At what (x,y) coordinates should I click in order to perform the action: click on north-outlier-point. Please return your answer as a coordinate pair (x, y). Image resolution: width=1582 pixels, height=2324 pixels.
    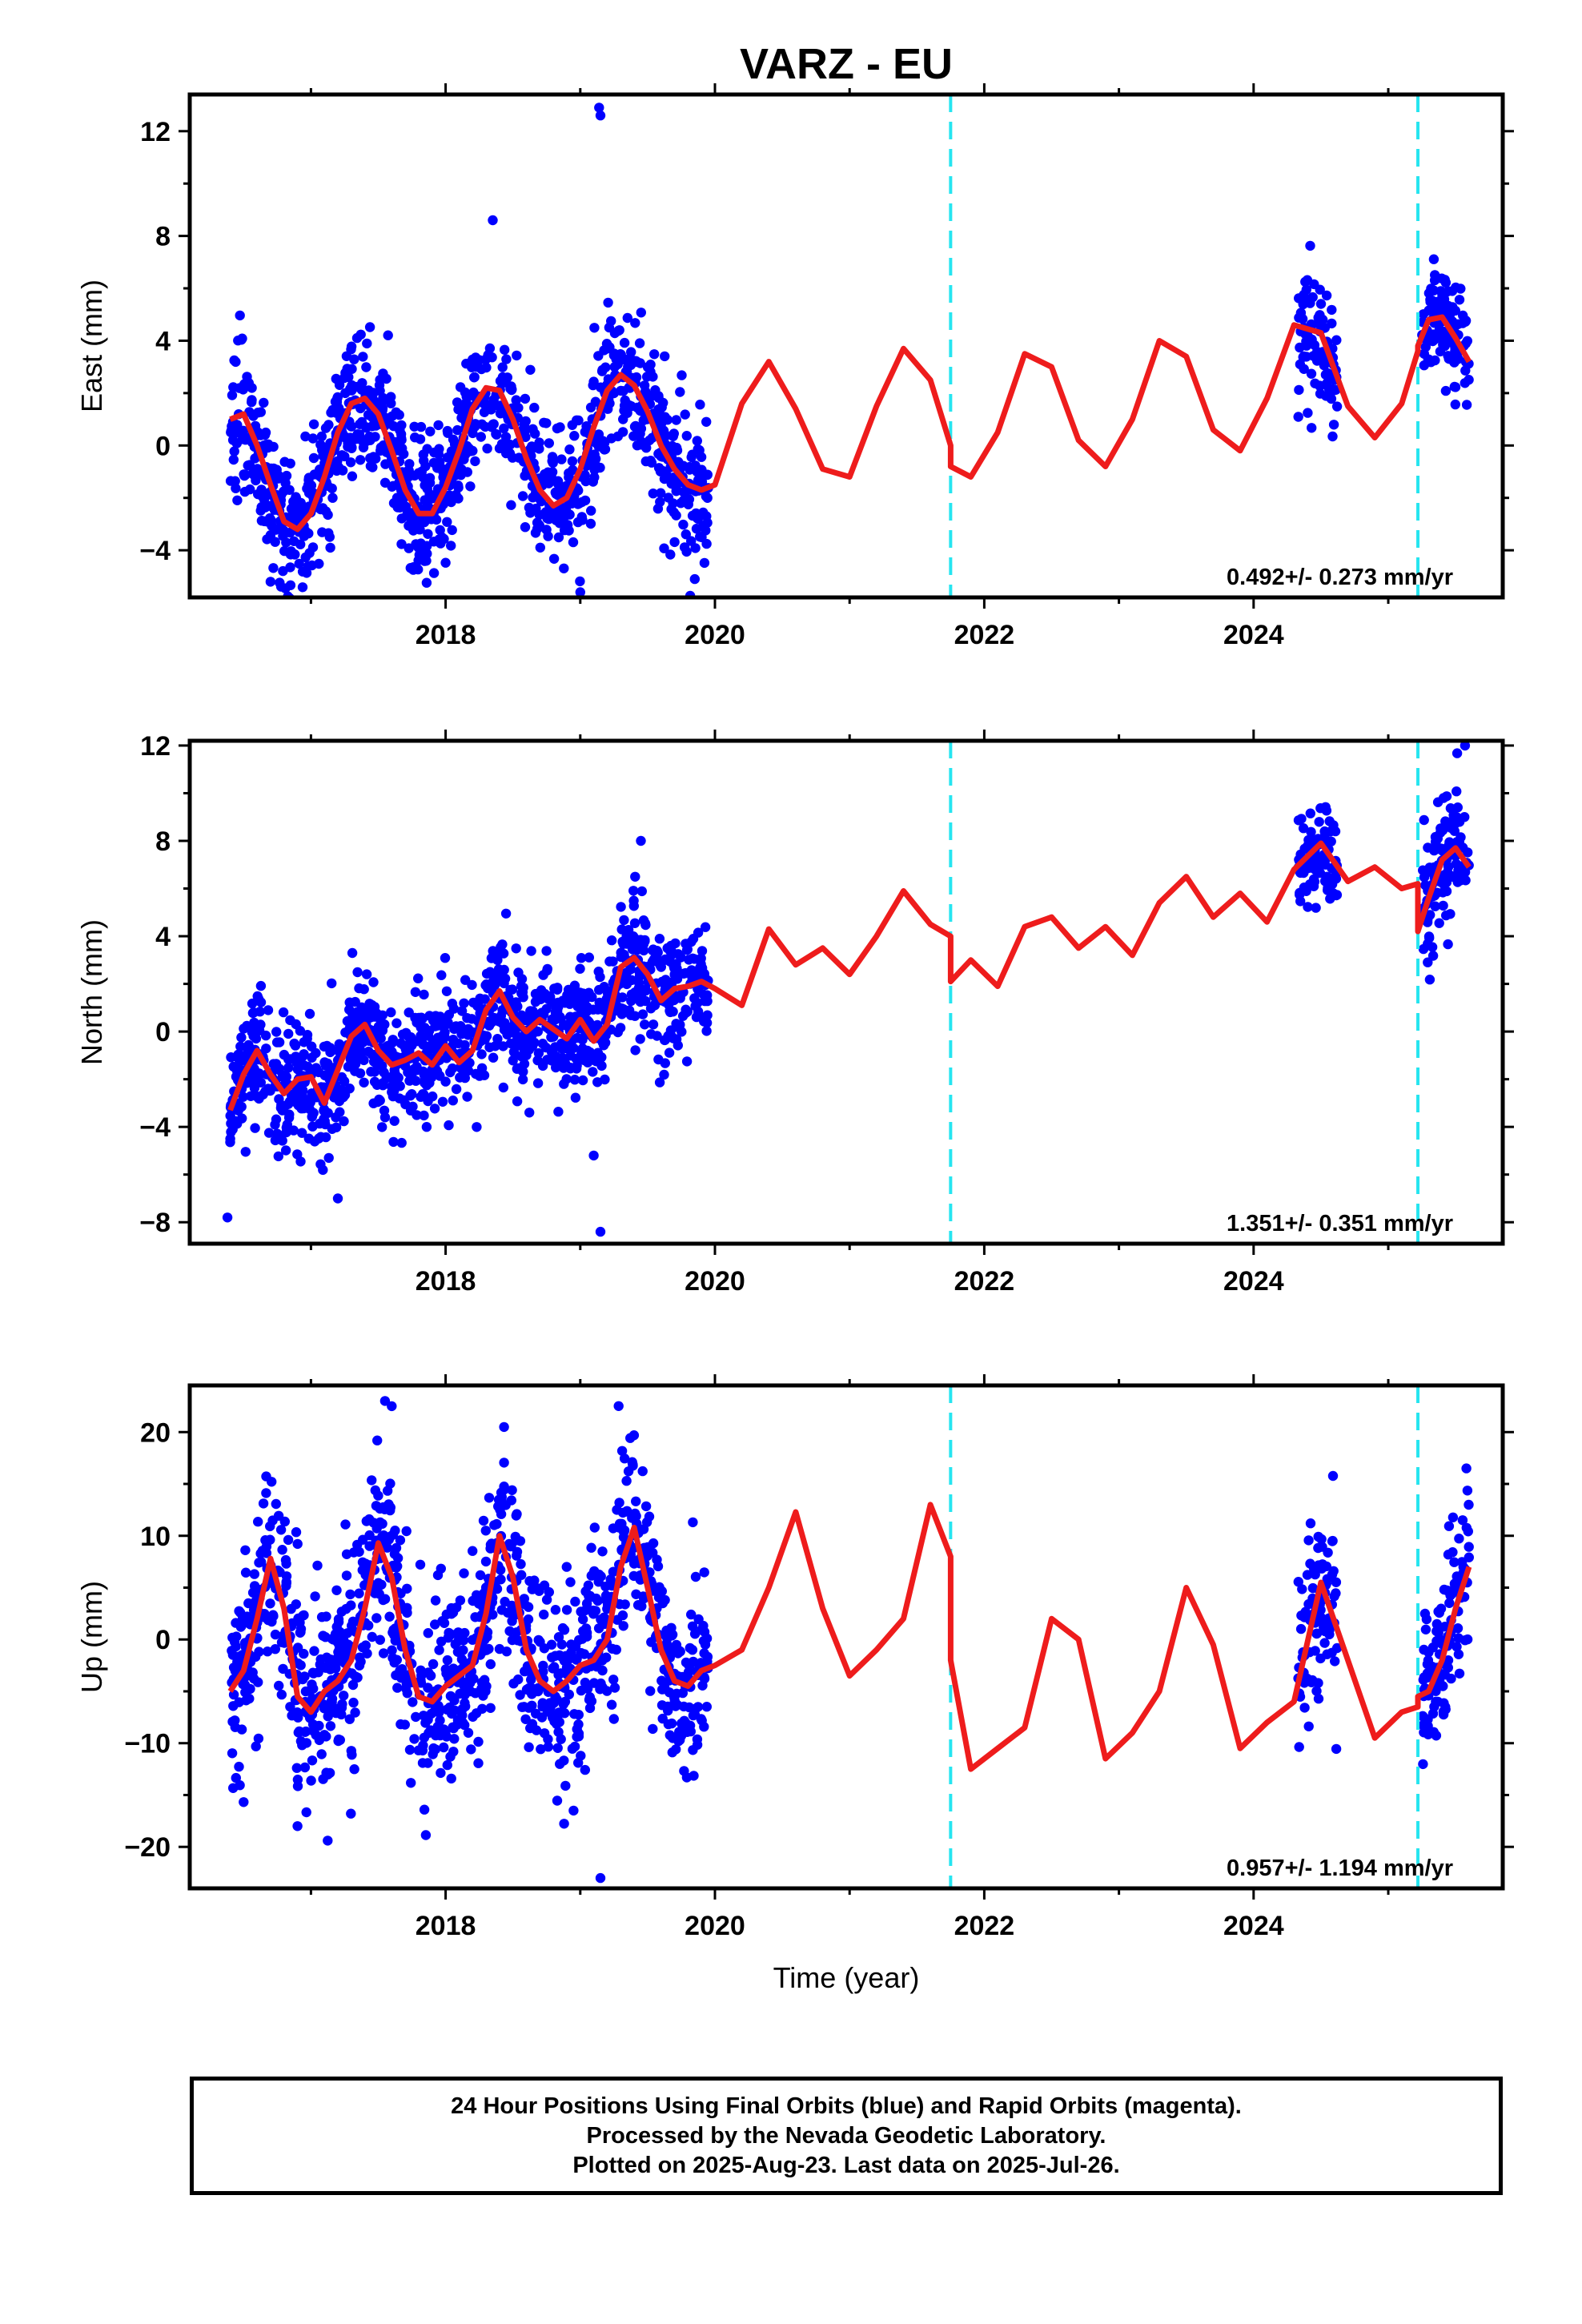
    Looking at the image, I should click on (593, 1155).